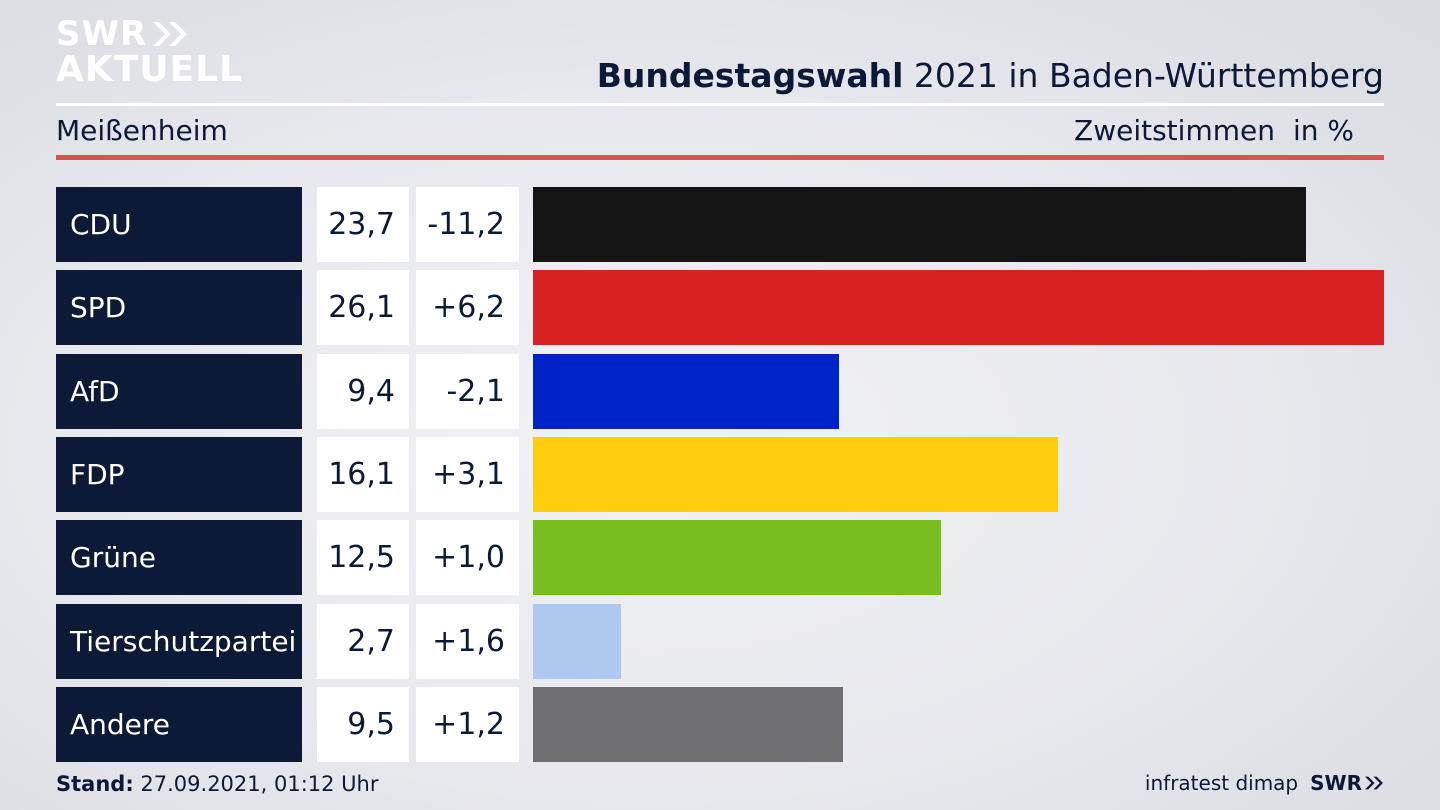 This screenshot has height=810, width=1440. Describe the element at coordinates (750, 75) in the screenshot. I see `title-bold: Bundestagswahl` at that location.